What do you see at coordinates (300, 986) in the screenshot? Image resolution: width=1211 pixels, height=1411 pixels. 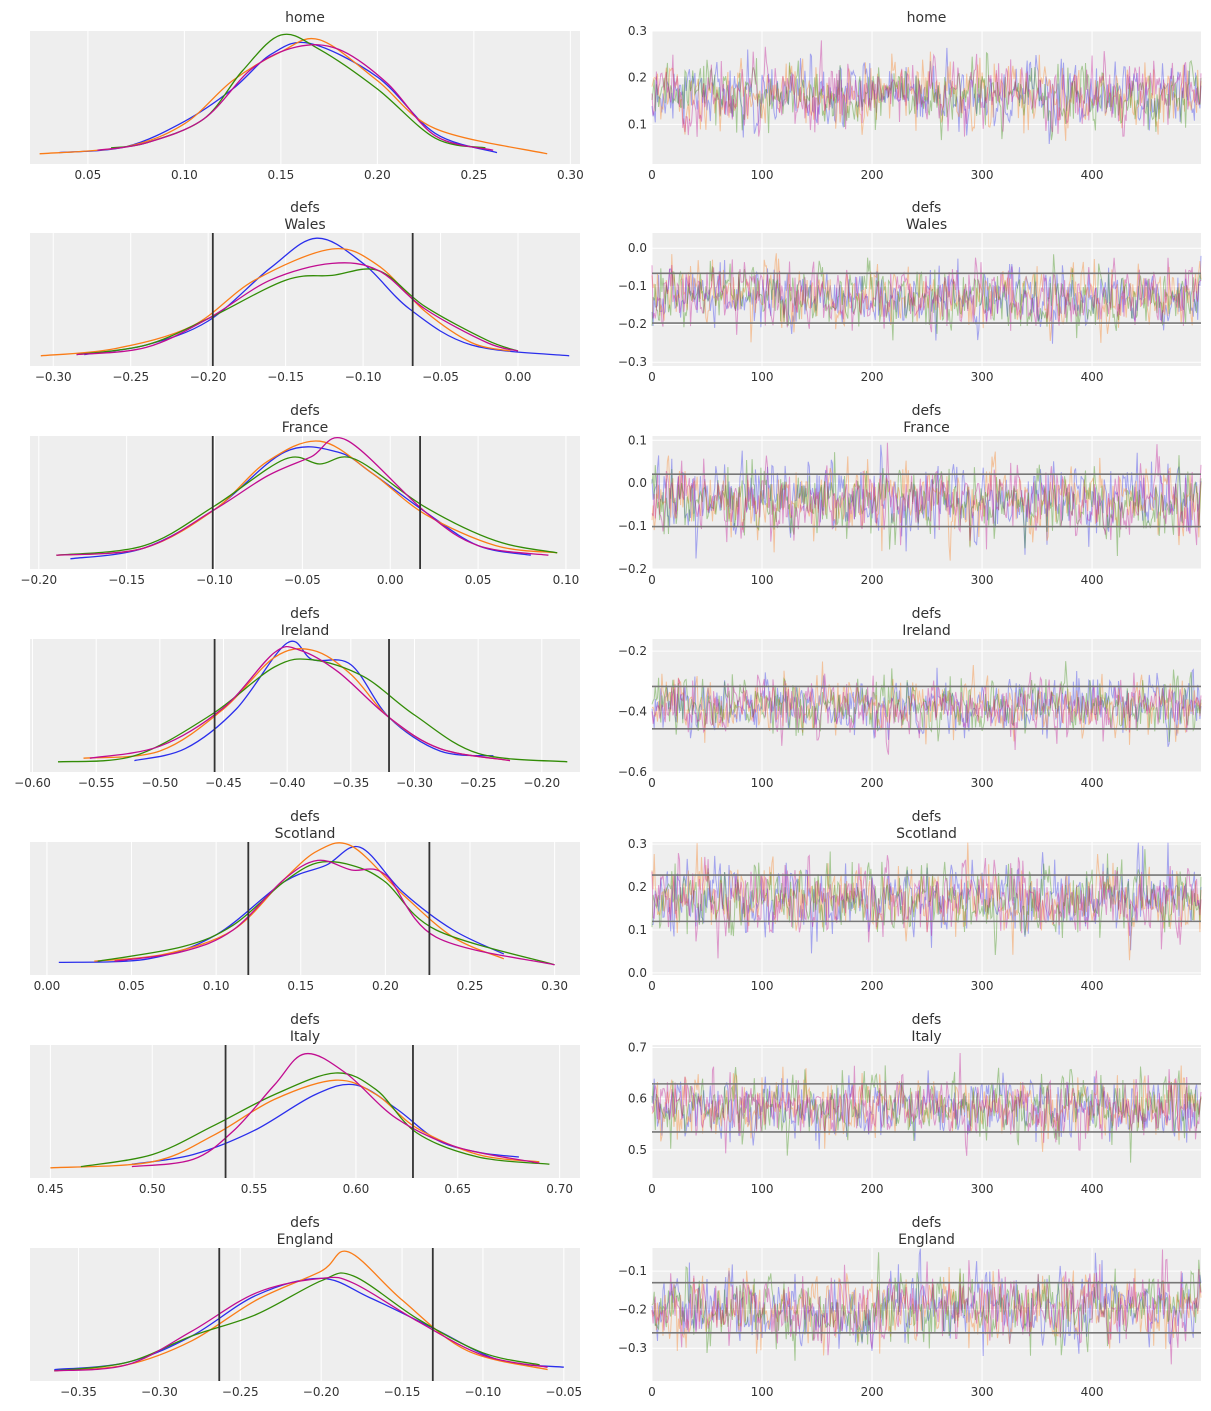 I see `x-tick-label: 0.15` at bounding box center [300, 986].